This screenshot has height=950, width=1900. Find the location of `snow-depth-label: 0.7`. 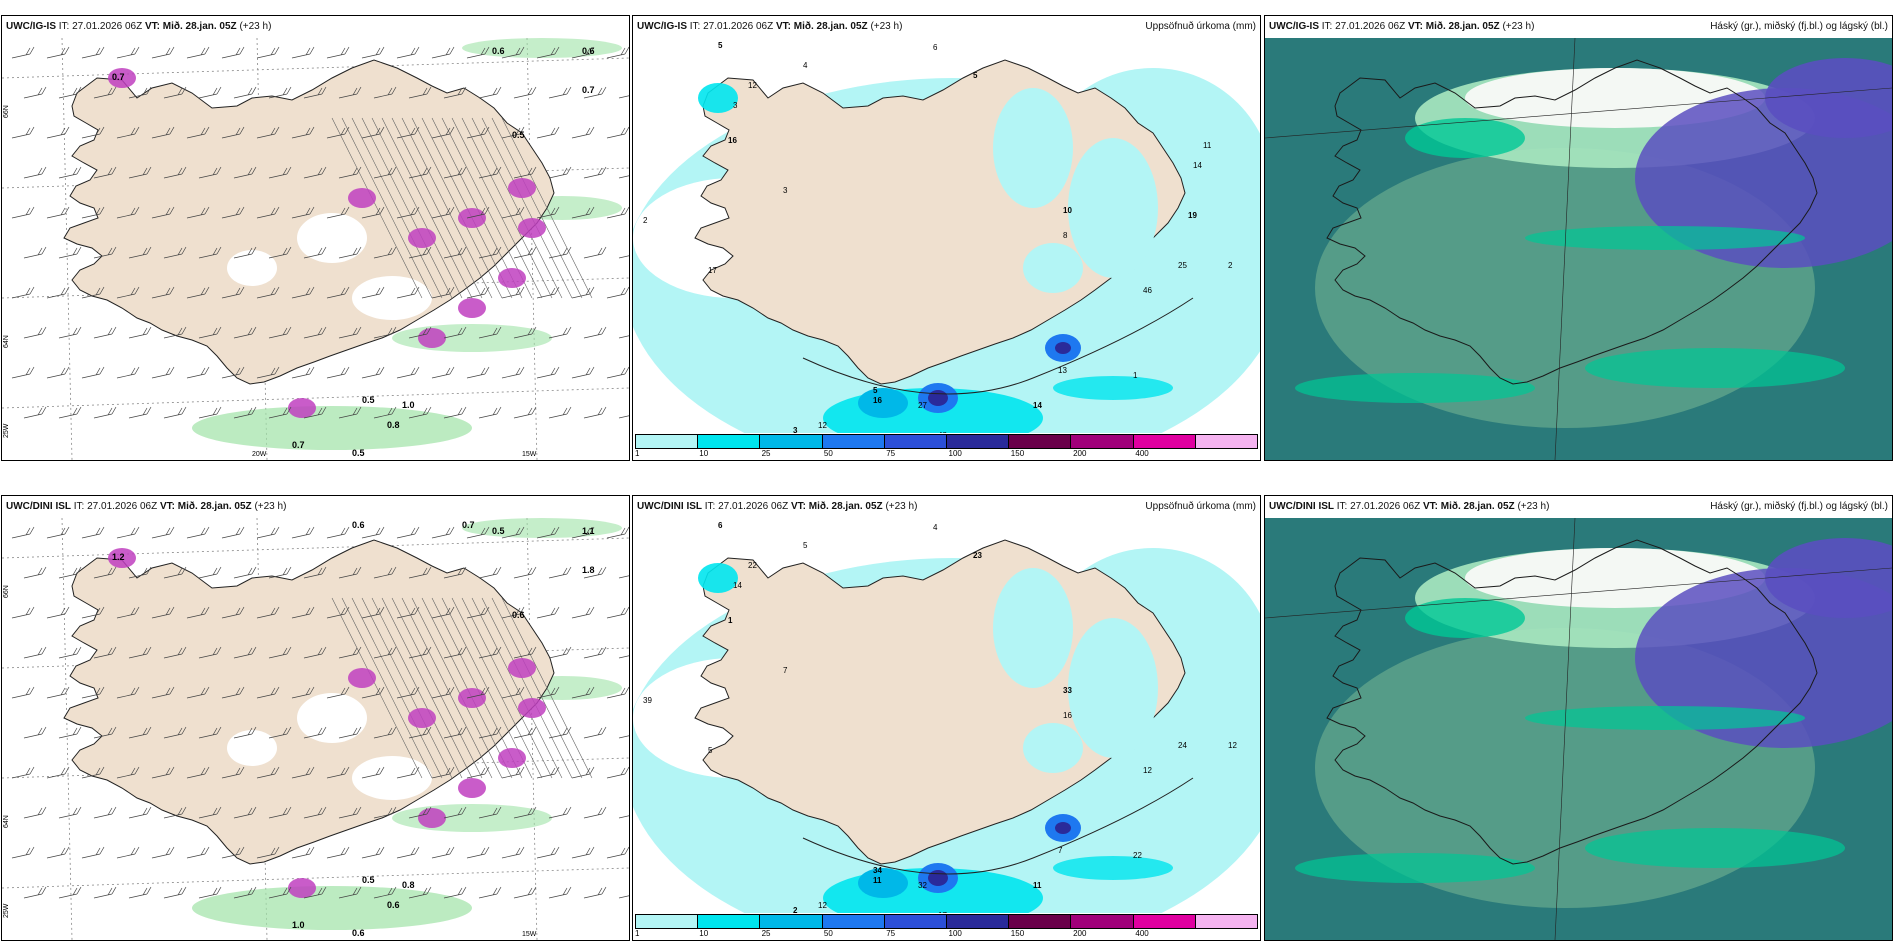

snow-depth-label: 0.7 is located at coordinates (588, 90).